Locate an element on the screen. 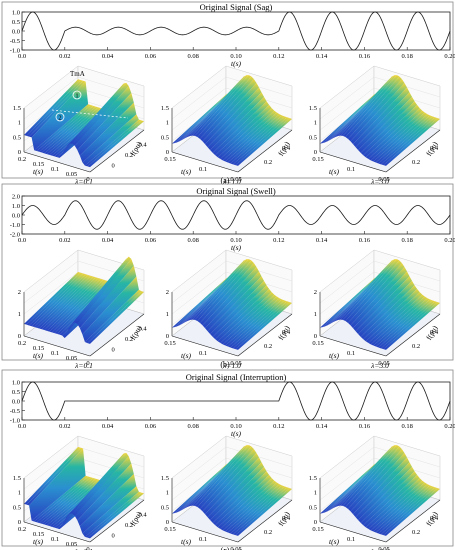 The image size is (455, 550). x-tick-label: 0.06 is located at coordinates (151, 56).